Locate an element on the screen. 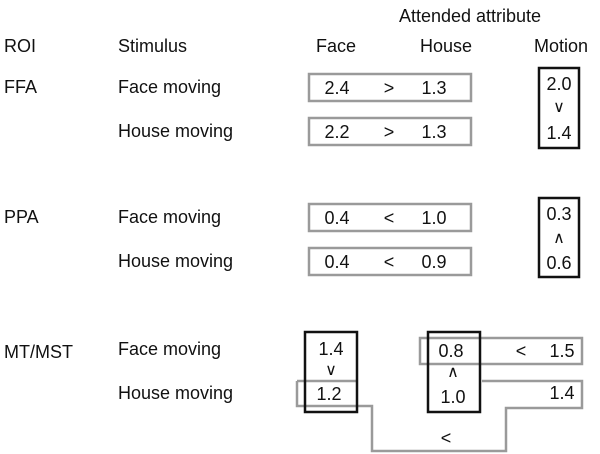  ffa-motion-box is located at coordinates (559, 108).